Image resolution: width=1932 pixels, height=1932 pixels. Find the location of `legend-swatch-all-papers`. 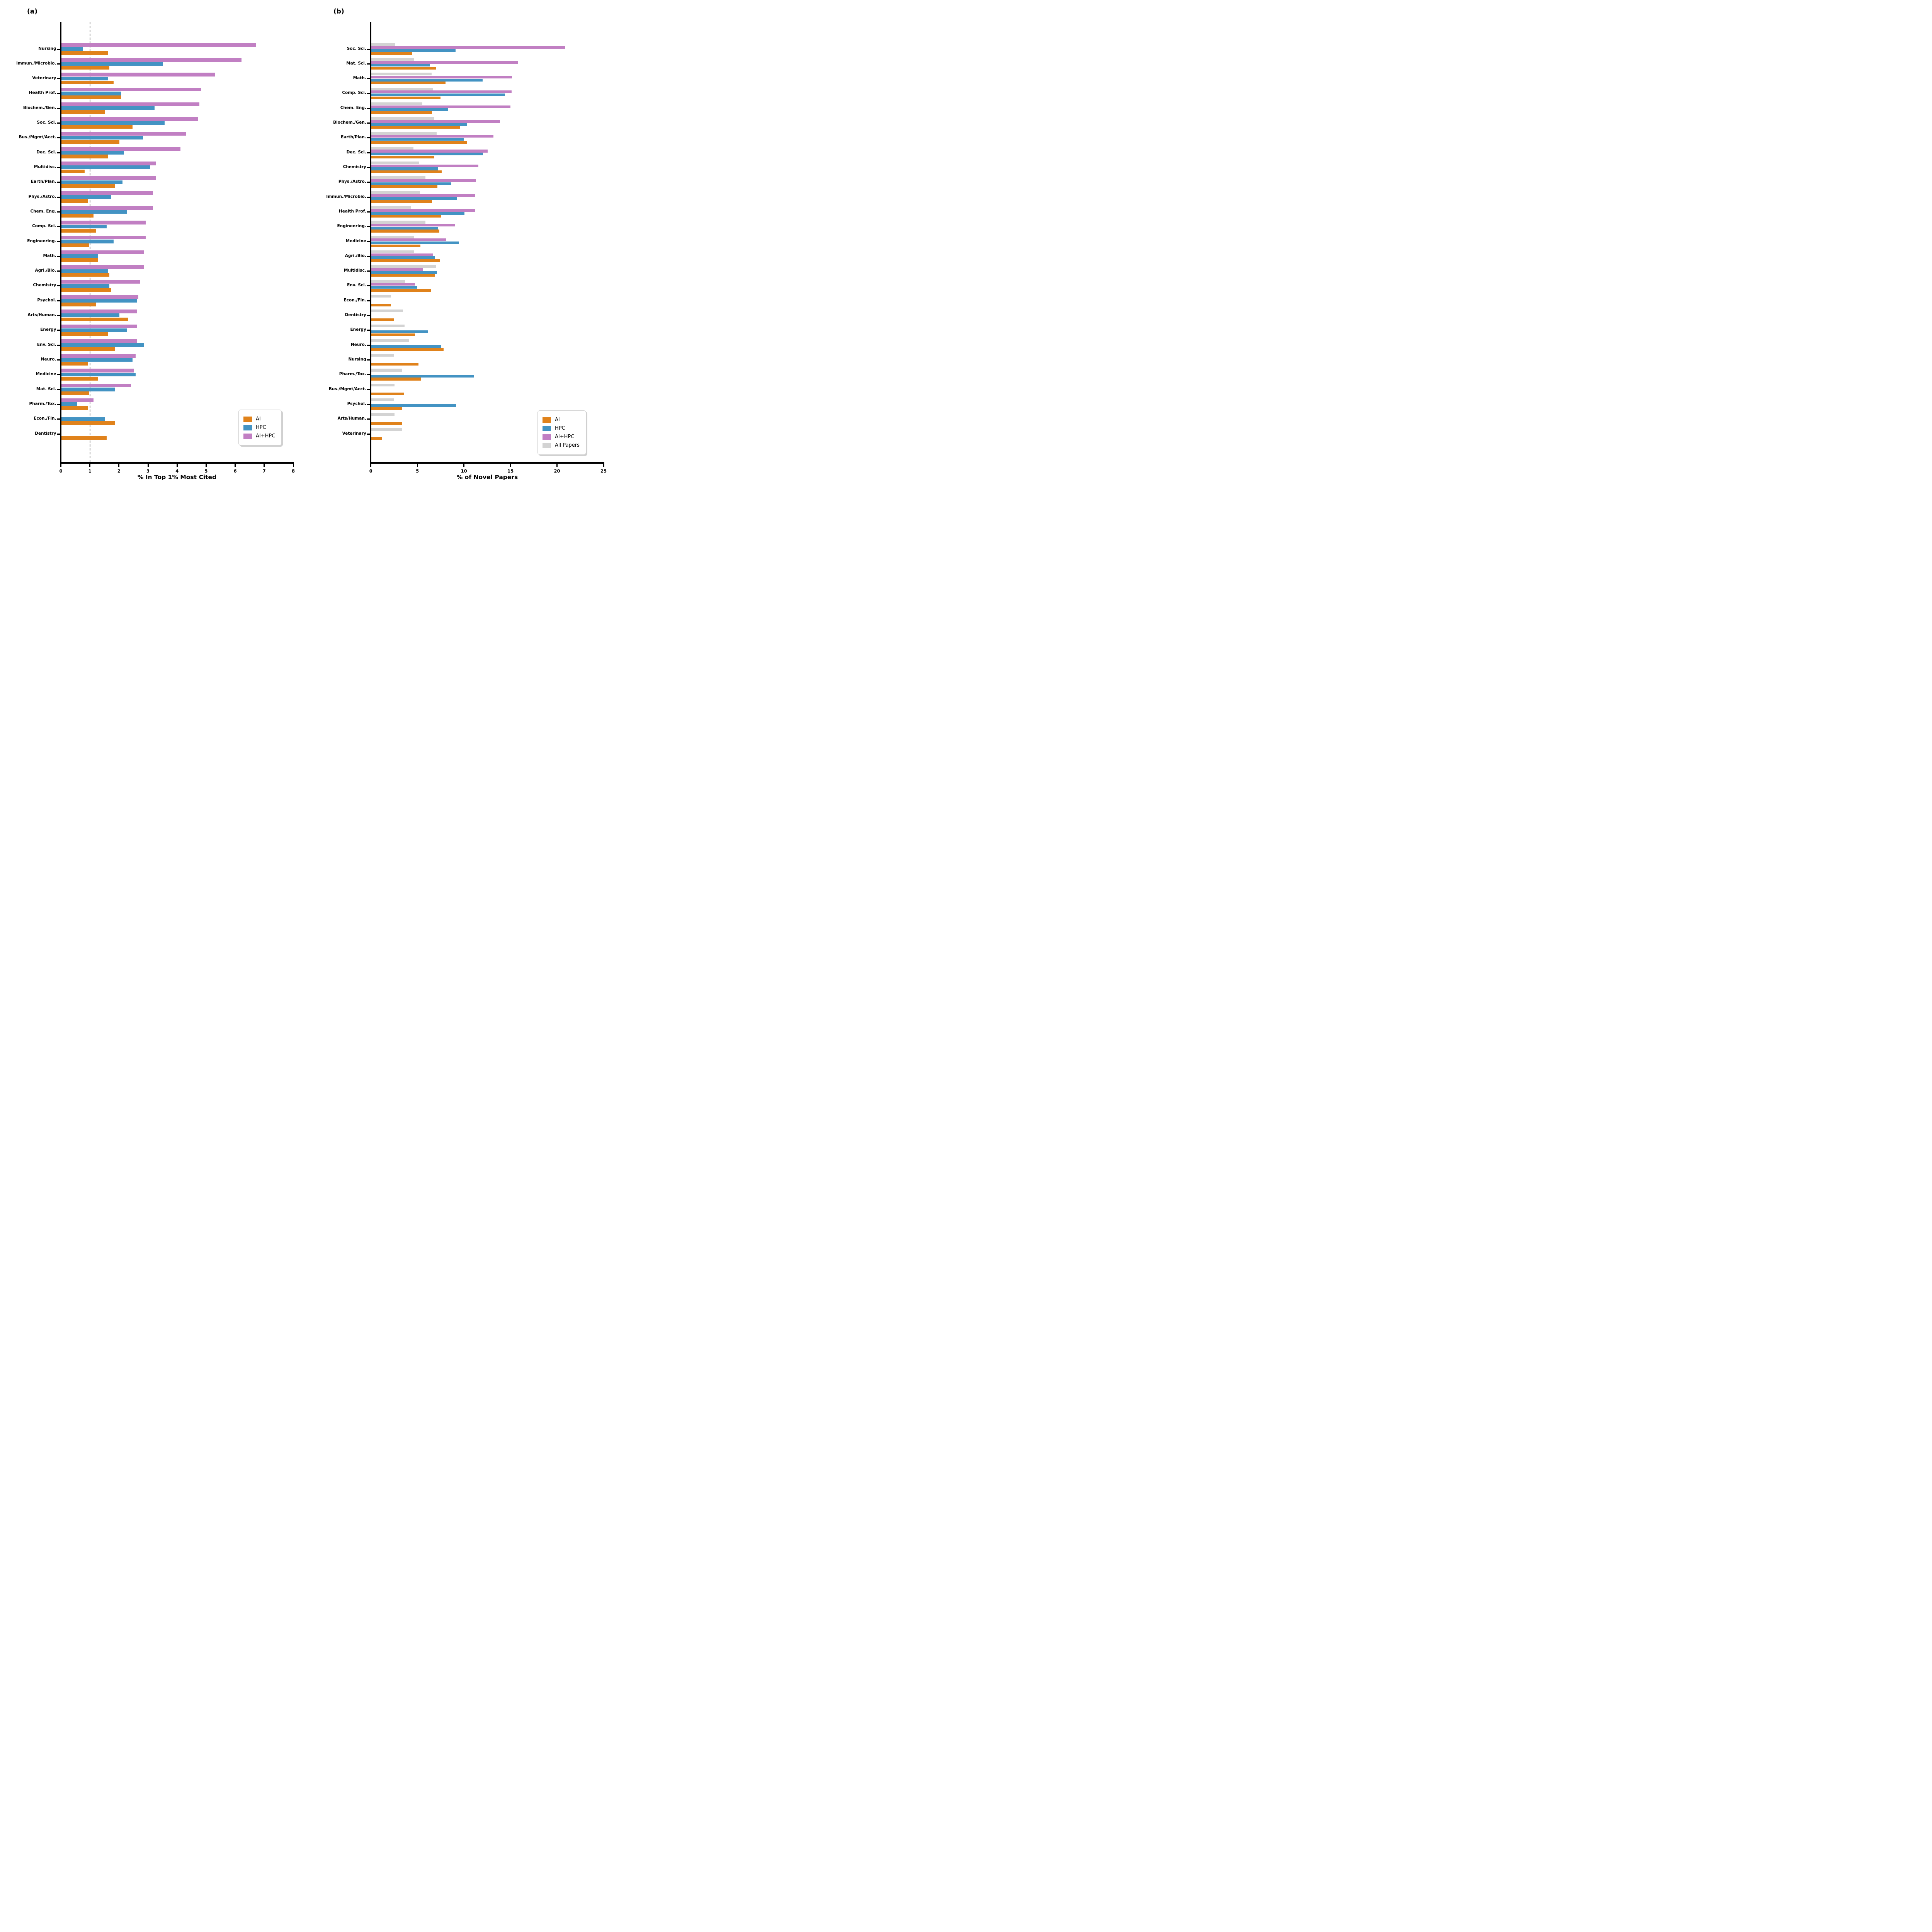

legend-swatch-all-papers is located at coordinates (547, 445).